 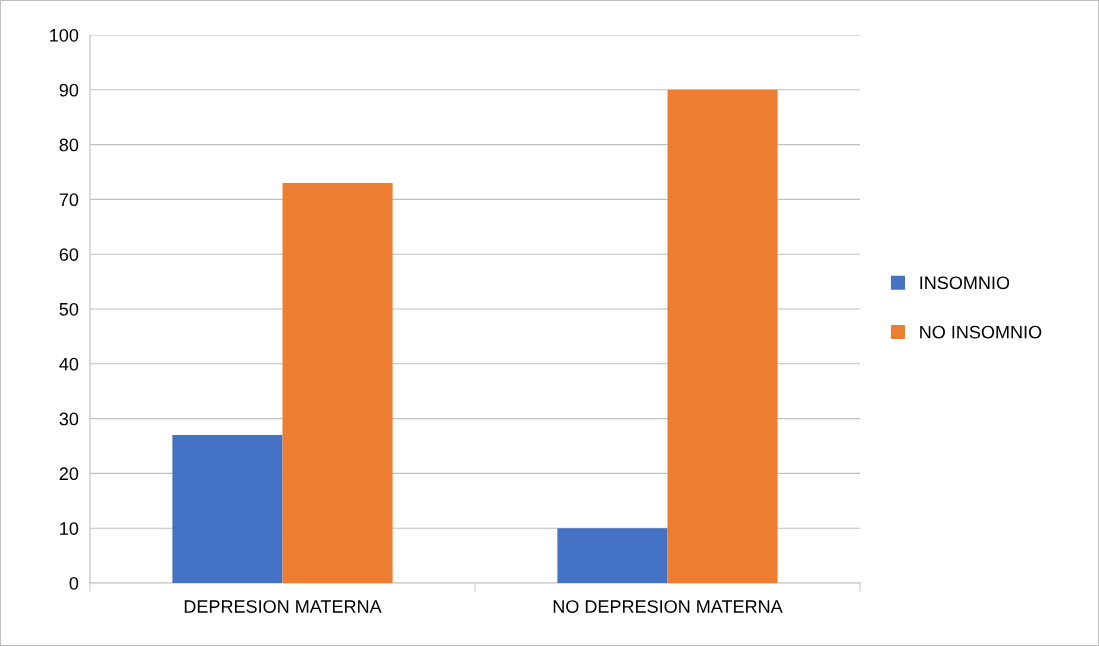 What do you see at coordinates (69, 200) in the screenshot?
I see `y-tick-label: 70` at bounding box center [69, 200].